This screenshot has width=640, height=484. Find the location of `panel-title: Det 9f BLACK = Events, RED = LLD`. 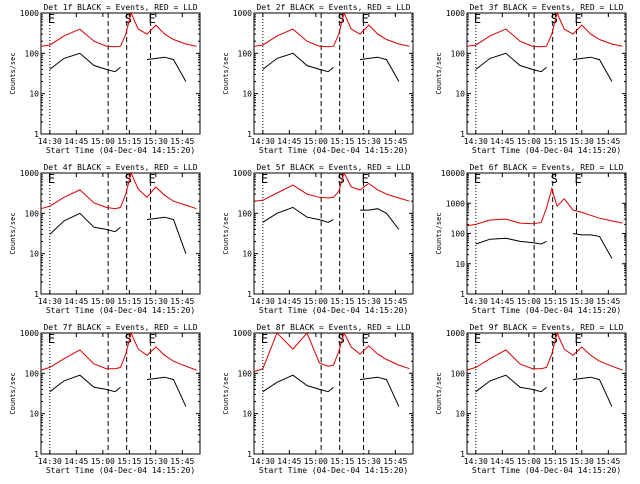

panel-title: Det 9f BLACK = Events, RED = LLD is located at coordinates (546, 327).